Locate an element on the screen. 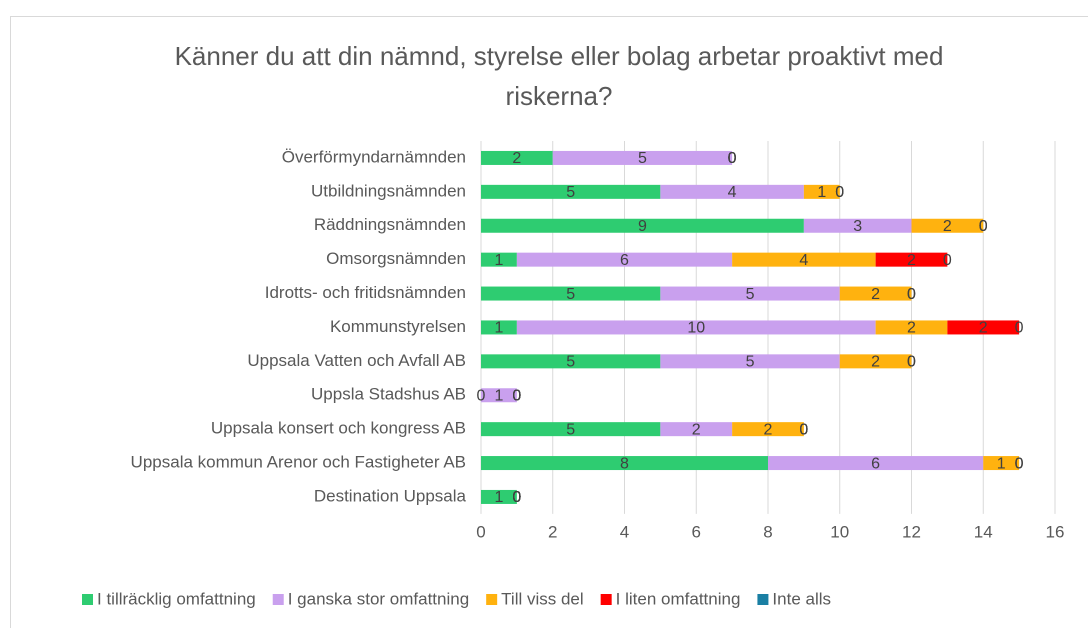 Image resolution: width=1088 pixels, height=628 pixels. legend-label: I tillräcklig omfattning is located at coordinates (176, 598).